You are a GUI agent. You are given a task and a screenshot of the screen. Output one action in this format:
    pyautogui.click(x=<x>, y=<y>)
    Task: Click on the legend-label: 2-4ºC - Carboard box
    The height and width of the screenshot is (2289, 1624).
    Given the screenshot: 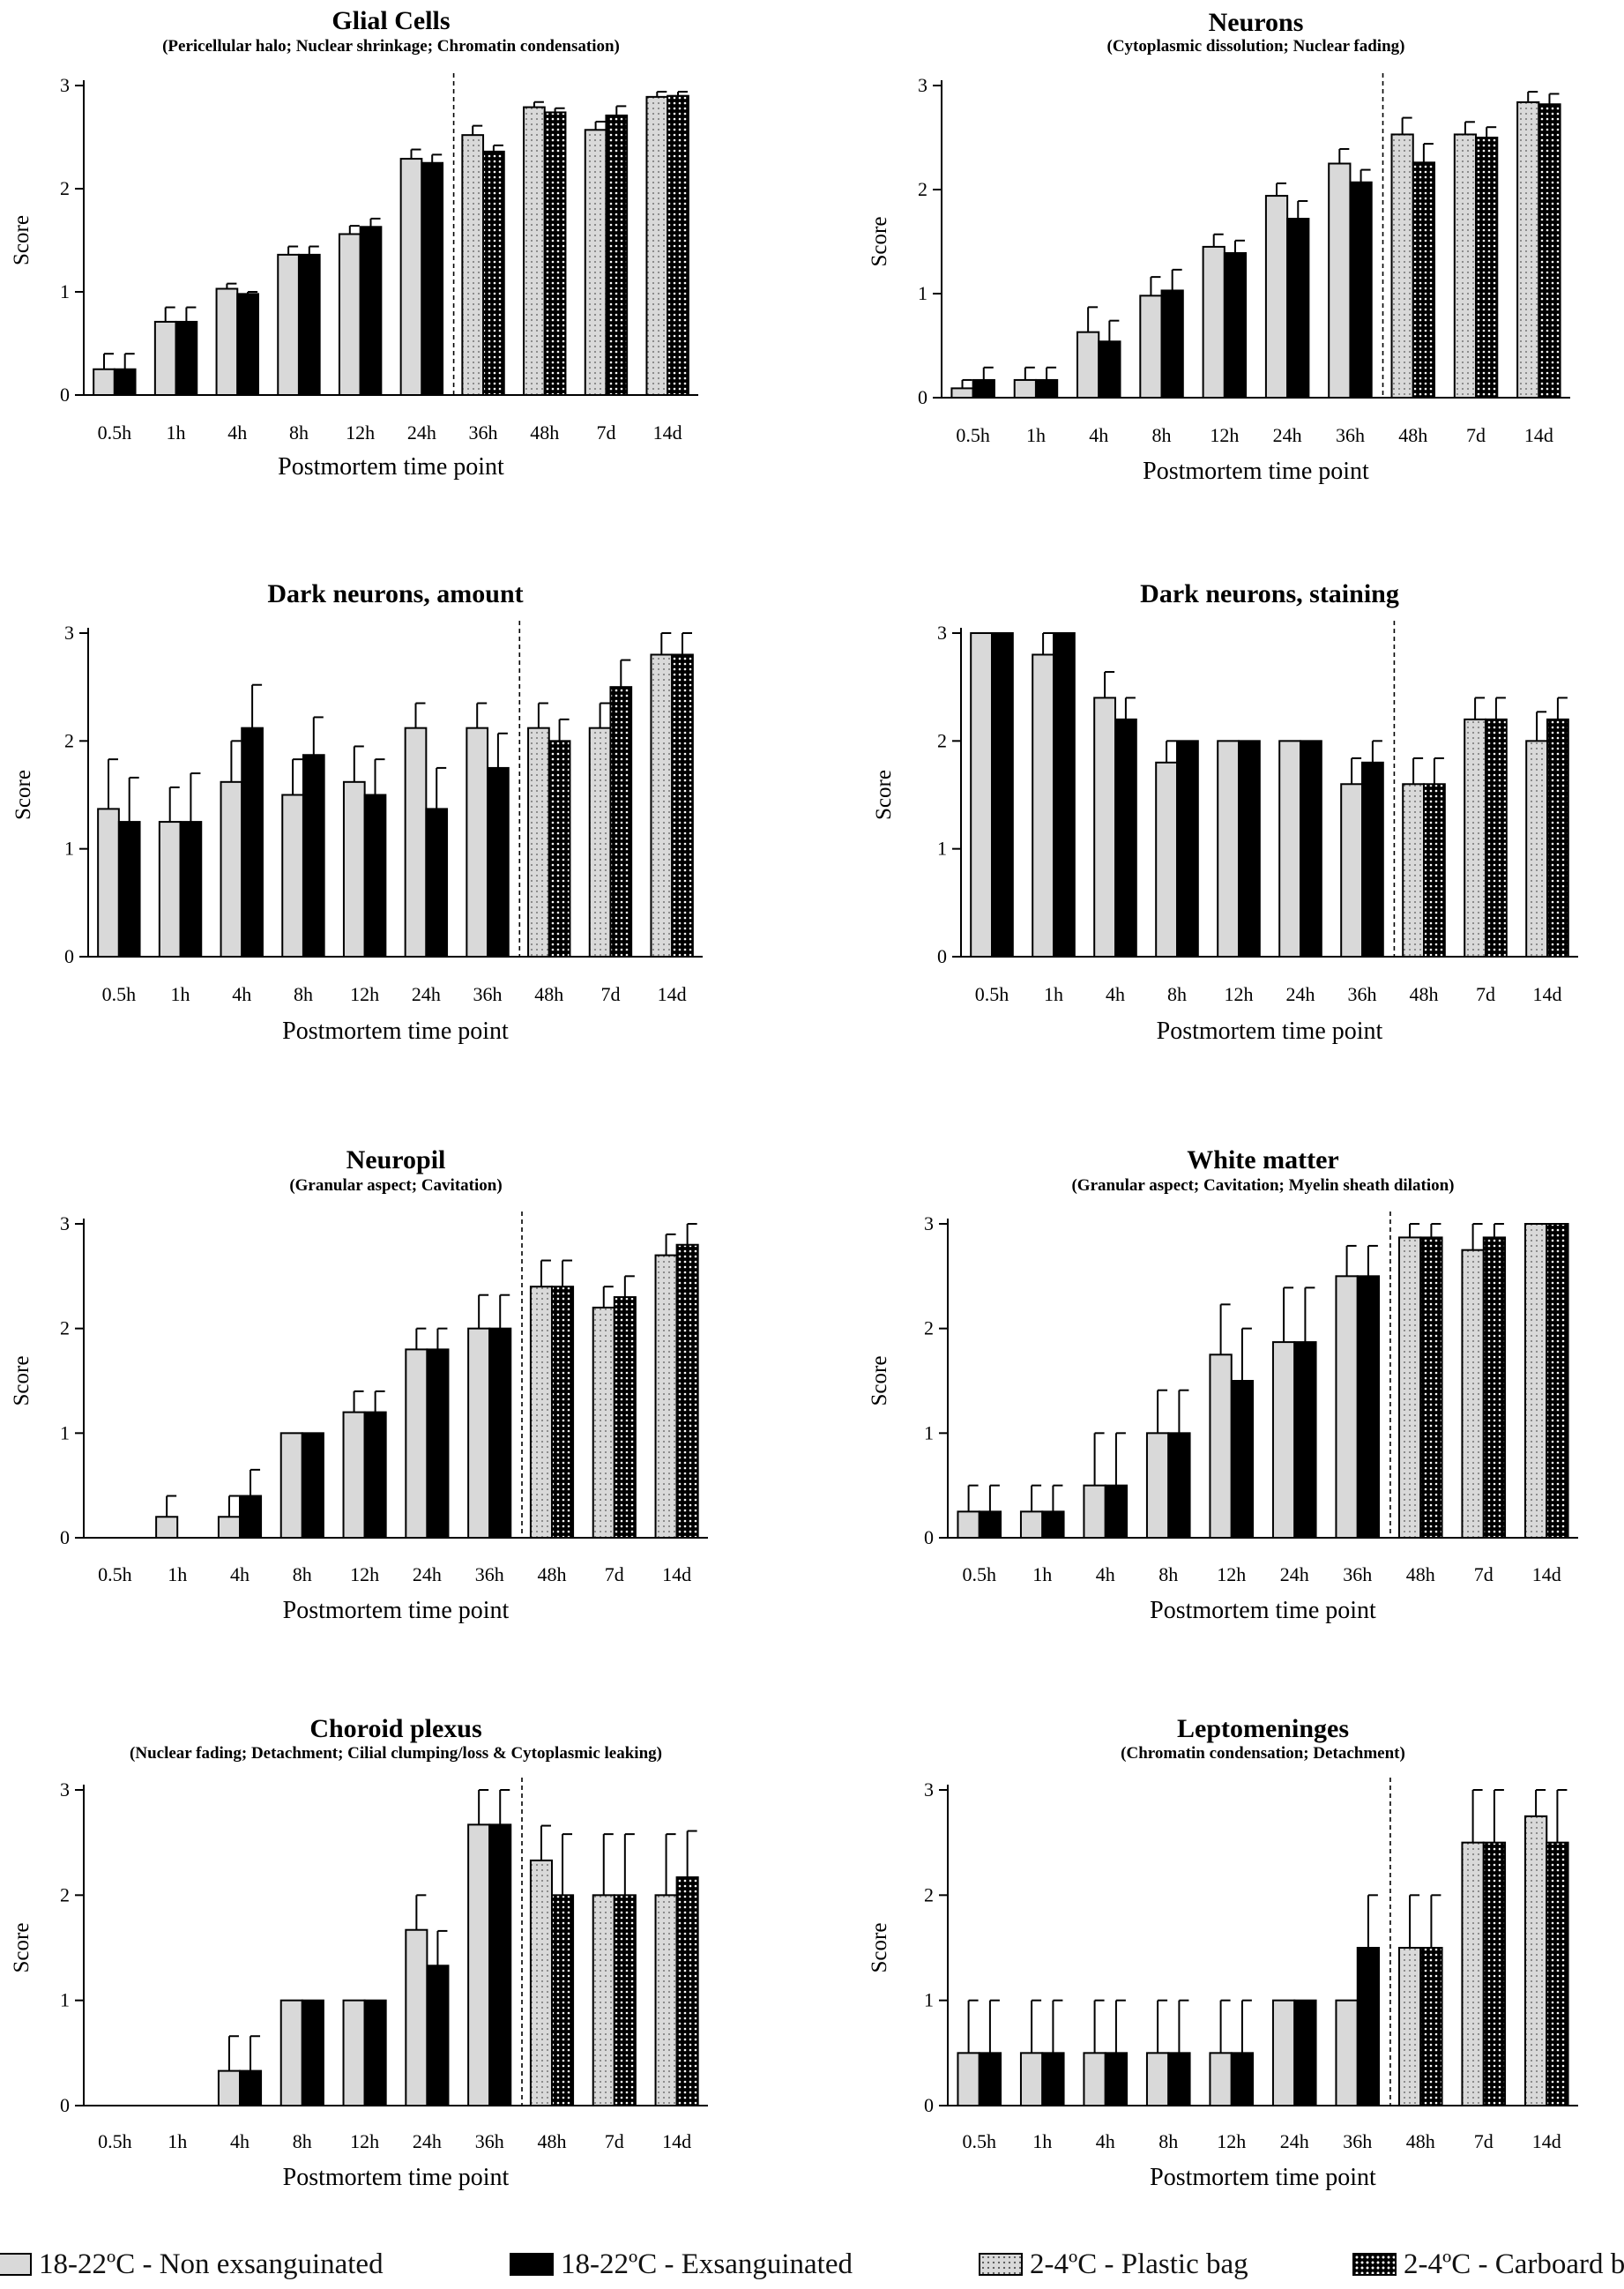 What is the action you would take?
    pyautogui.click(x=1514, y=2264)
    